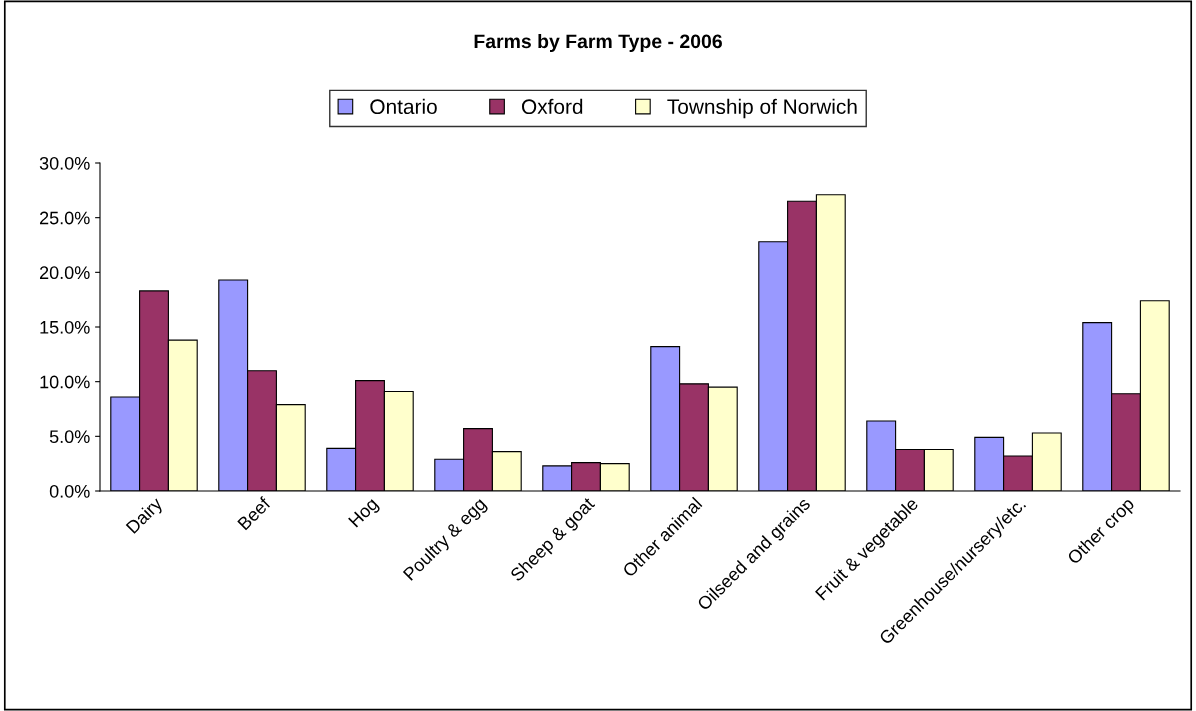 Image resolution: width=1196 pixels, height=711 pixels. What do you see at coordinates (69, 491) in the screenshot?
I see `y-tick-label: 0.0%` at bounding box center [69, 491].